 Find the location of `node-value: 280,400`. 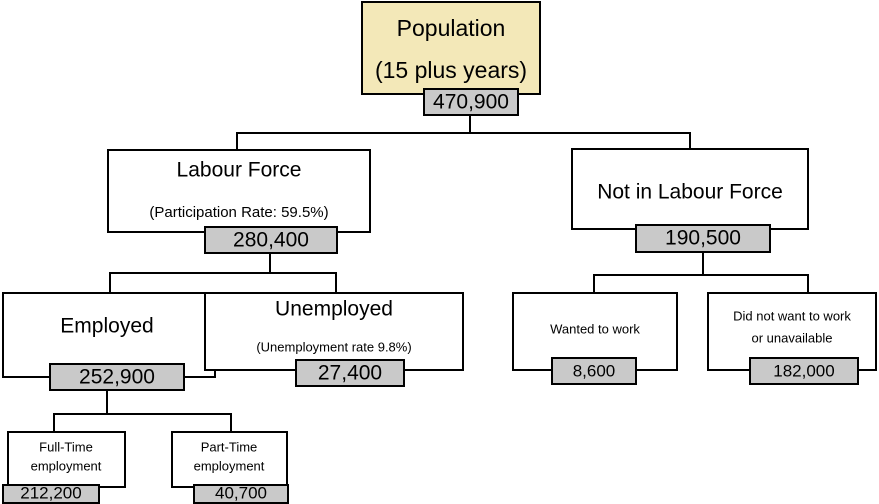

node-value: 280,400 is located at coordinates (271, 240).